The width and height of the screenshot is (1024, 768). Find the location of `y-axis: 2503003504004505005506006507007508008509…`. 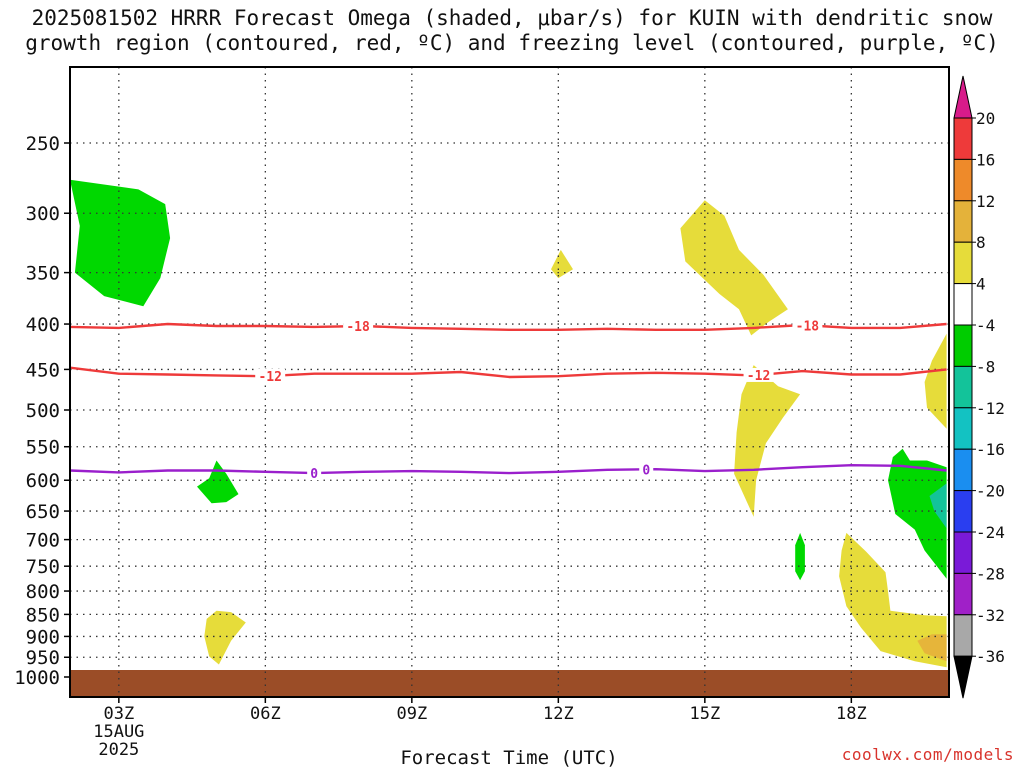

y-axis: 2503003504004505005506006507007508008509… is located at coordinates (42, 411).